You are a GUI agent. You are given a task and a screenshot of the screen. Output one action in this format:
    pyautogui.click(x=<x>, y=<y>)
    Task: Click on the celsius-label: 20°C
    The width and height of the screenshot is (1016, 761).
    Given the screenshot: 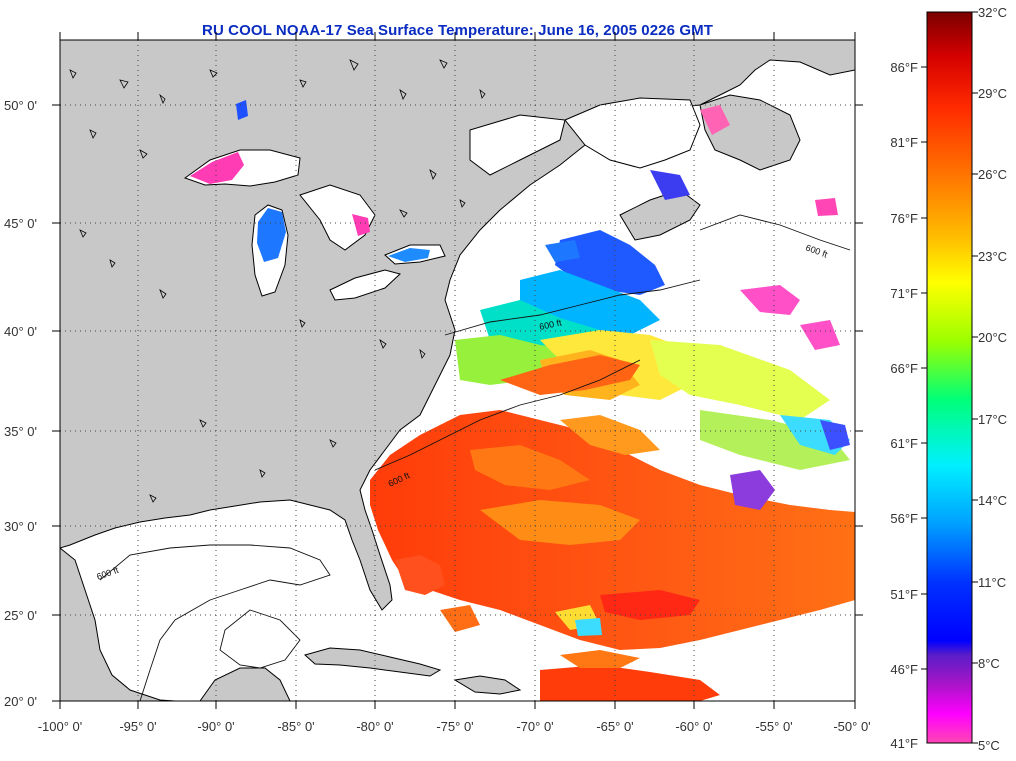 What is the action you would take?
    pyautogui.click(x=992, y=337)
    